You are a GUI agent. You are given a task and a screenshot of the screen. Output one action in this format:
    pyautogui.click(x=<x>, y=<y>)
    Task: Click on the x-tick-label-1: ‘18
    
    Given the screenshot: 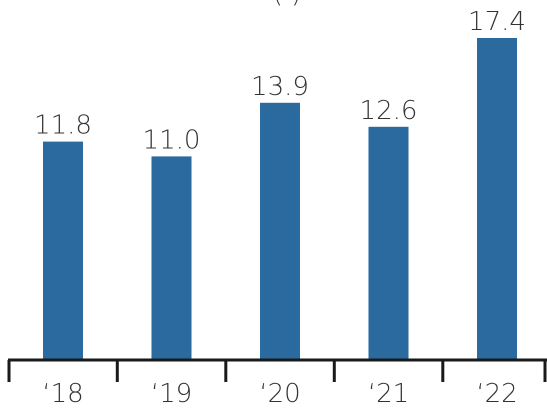 What is the action you would take?
    pyautogui.click(x=62, y=394)
    